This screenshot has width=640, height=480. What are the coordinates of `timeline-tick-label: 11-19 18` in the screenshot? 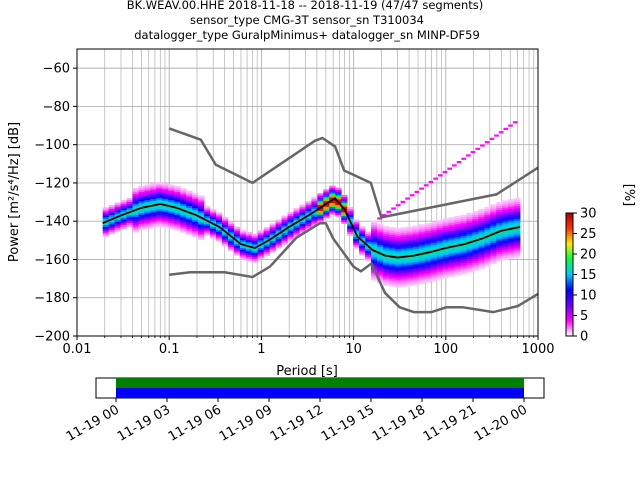 It's located at (399, 423).